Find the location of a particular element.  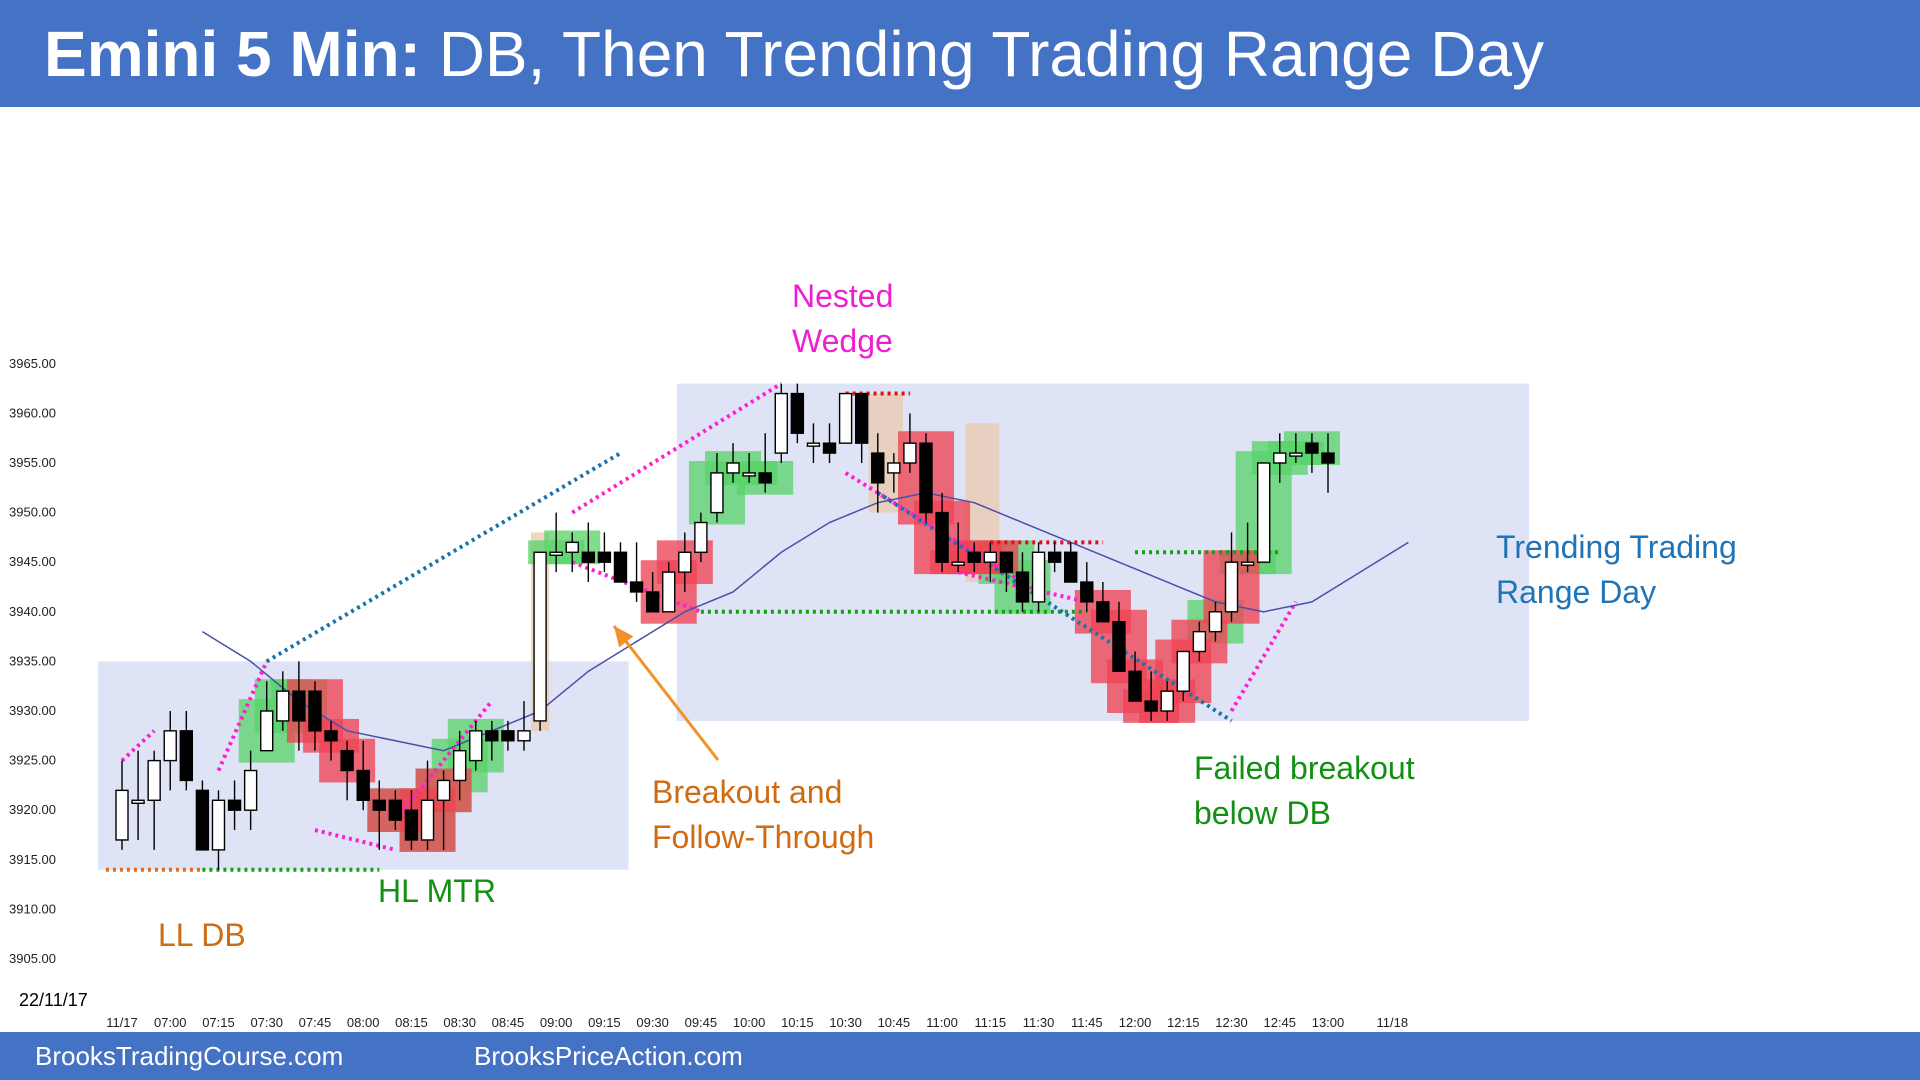

nested-wedge-line is located at coordinates (677, 448).